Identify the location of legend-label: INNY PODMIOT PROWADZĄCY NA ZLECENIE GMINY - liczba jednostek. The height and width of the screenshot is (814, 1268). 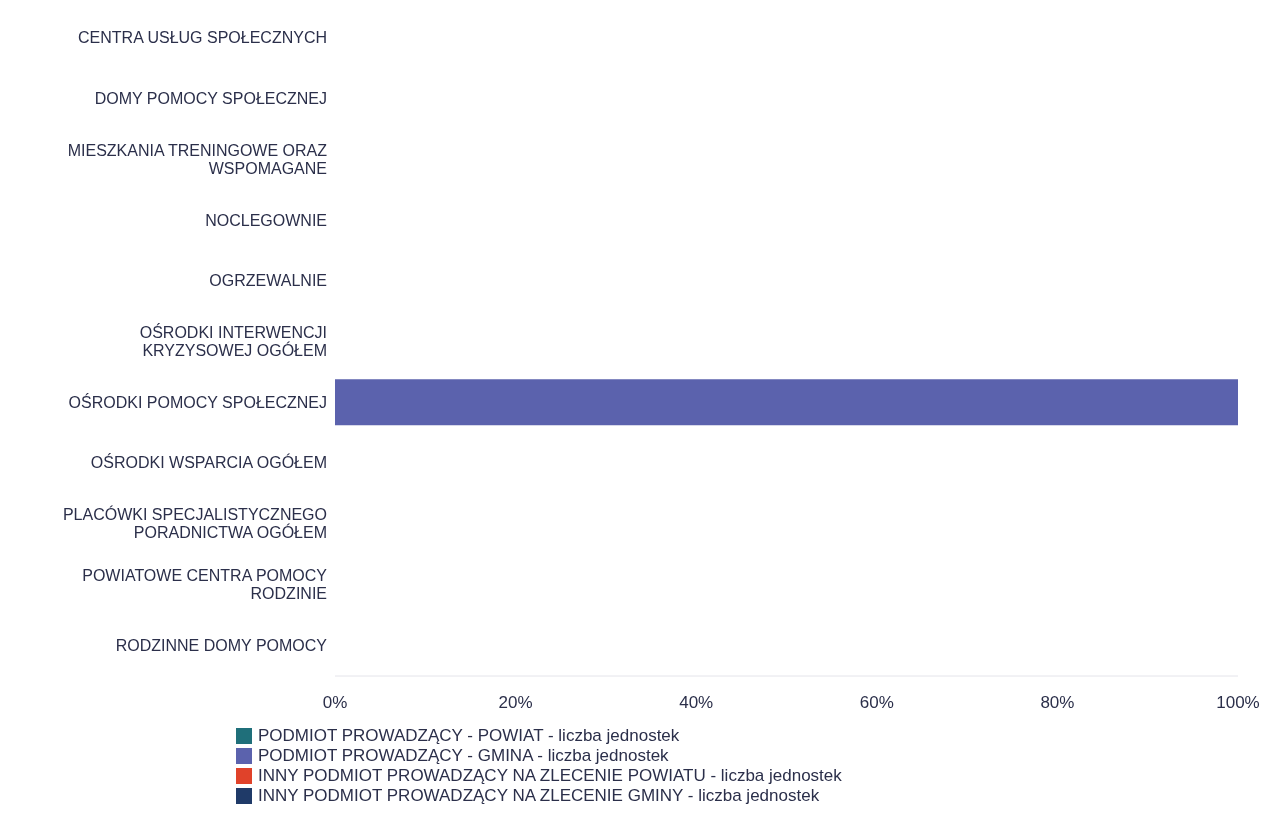
(539, 796).